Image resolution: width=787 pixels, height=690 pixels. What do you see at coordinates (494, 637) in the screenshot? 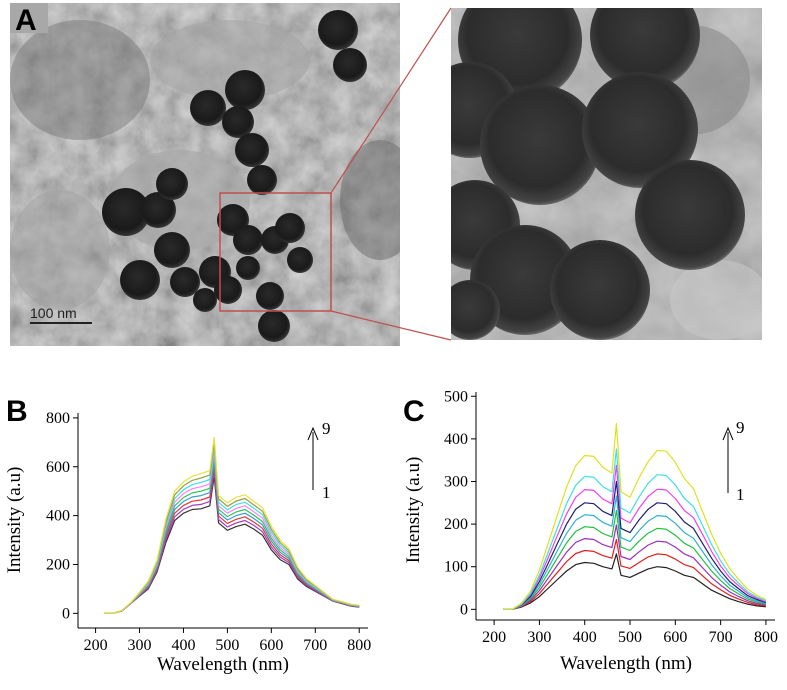
I see `chart-c-x-tick-label: 200` at bounding box center [494, 637].